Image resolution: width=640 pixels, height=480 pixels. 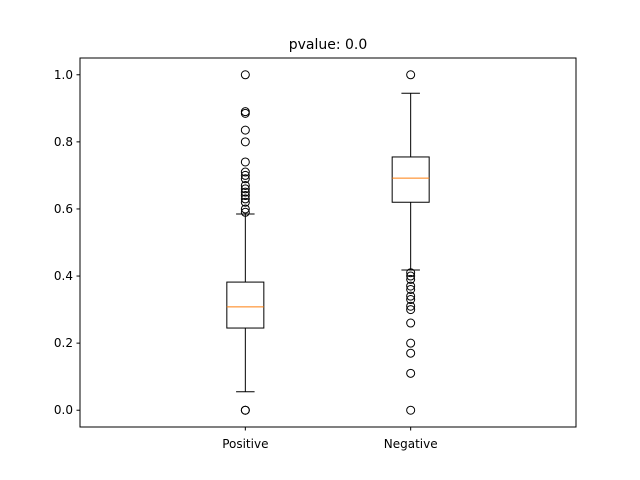 I want to click on box-negative, so click(x=410, y=242).